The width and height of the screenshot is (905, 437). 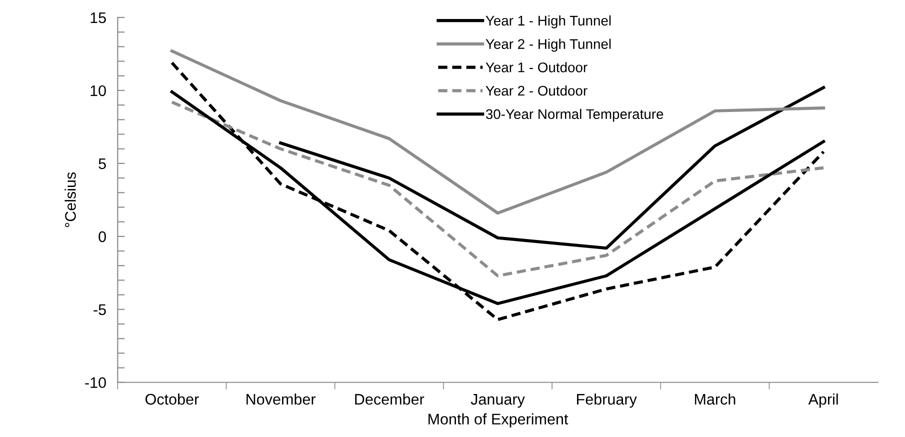 What do you see at coordinates (823, 400) in the screenshot?
I see `x-tick-label: April` at bounding box center [823, 400].